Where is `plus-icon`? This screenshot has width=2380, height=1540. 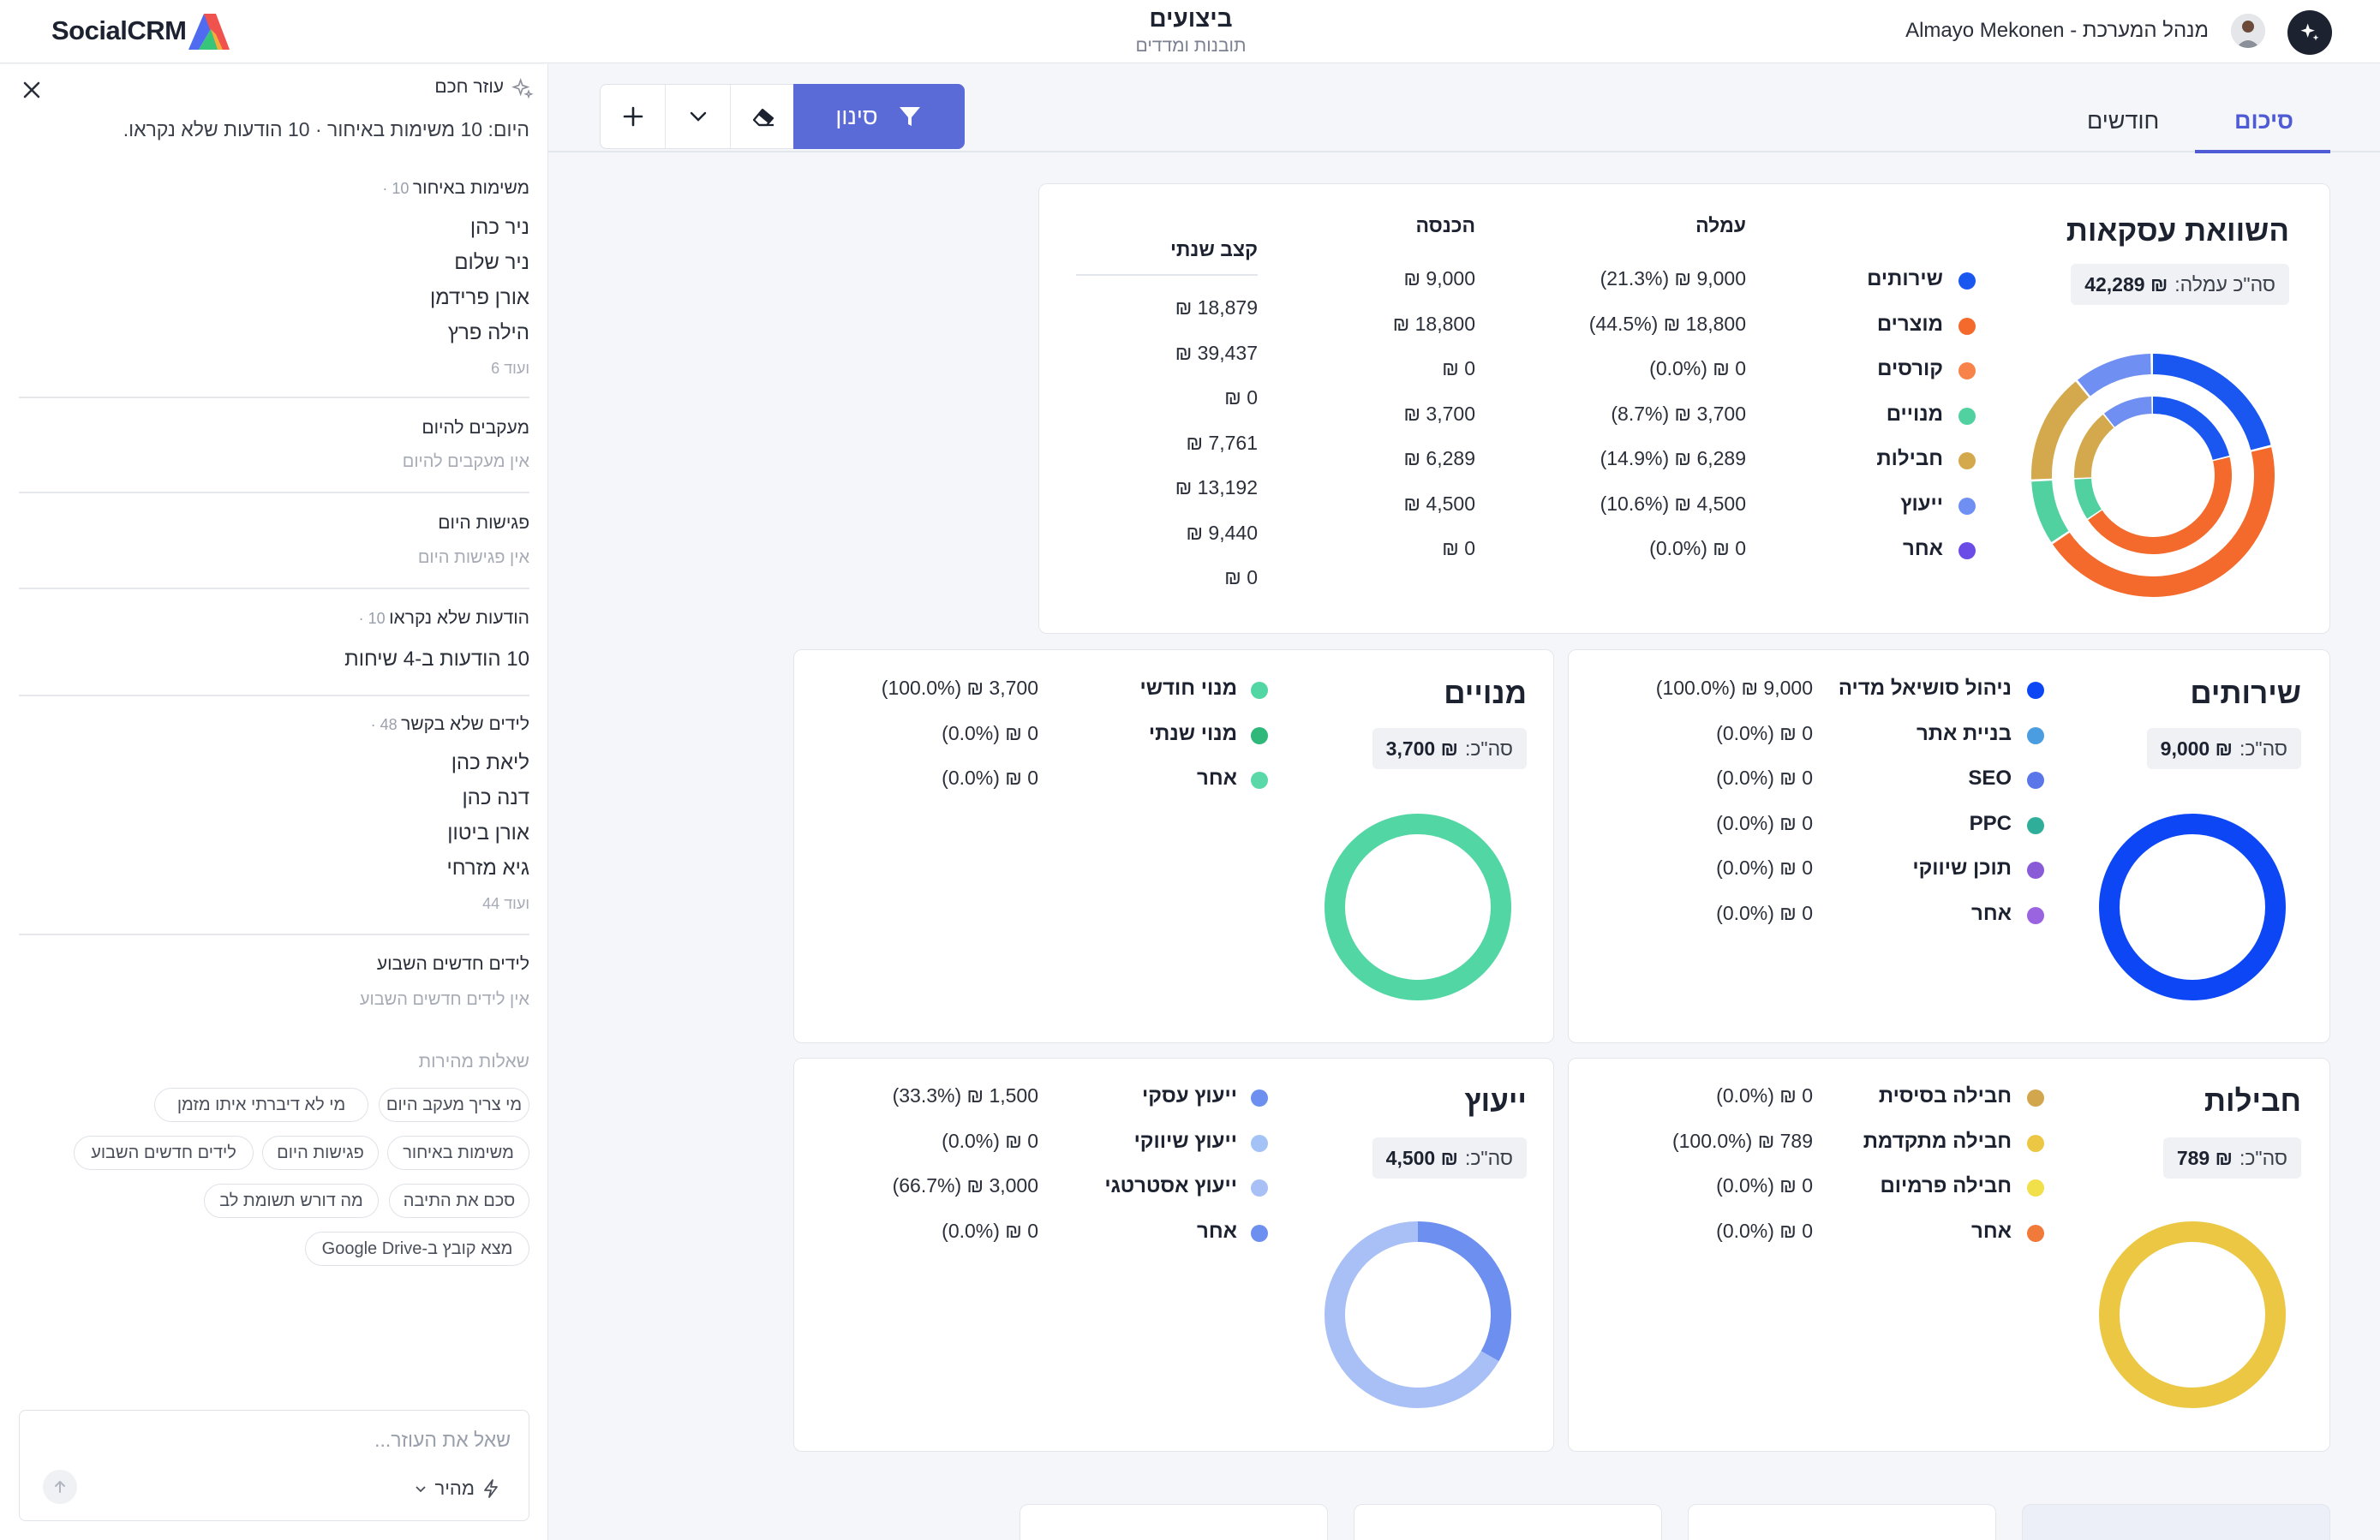 plus-icon is located at coordinates (633, 116).